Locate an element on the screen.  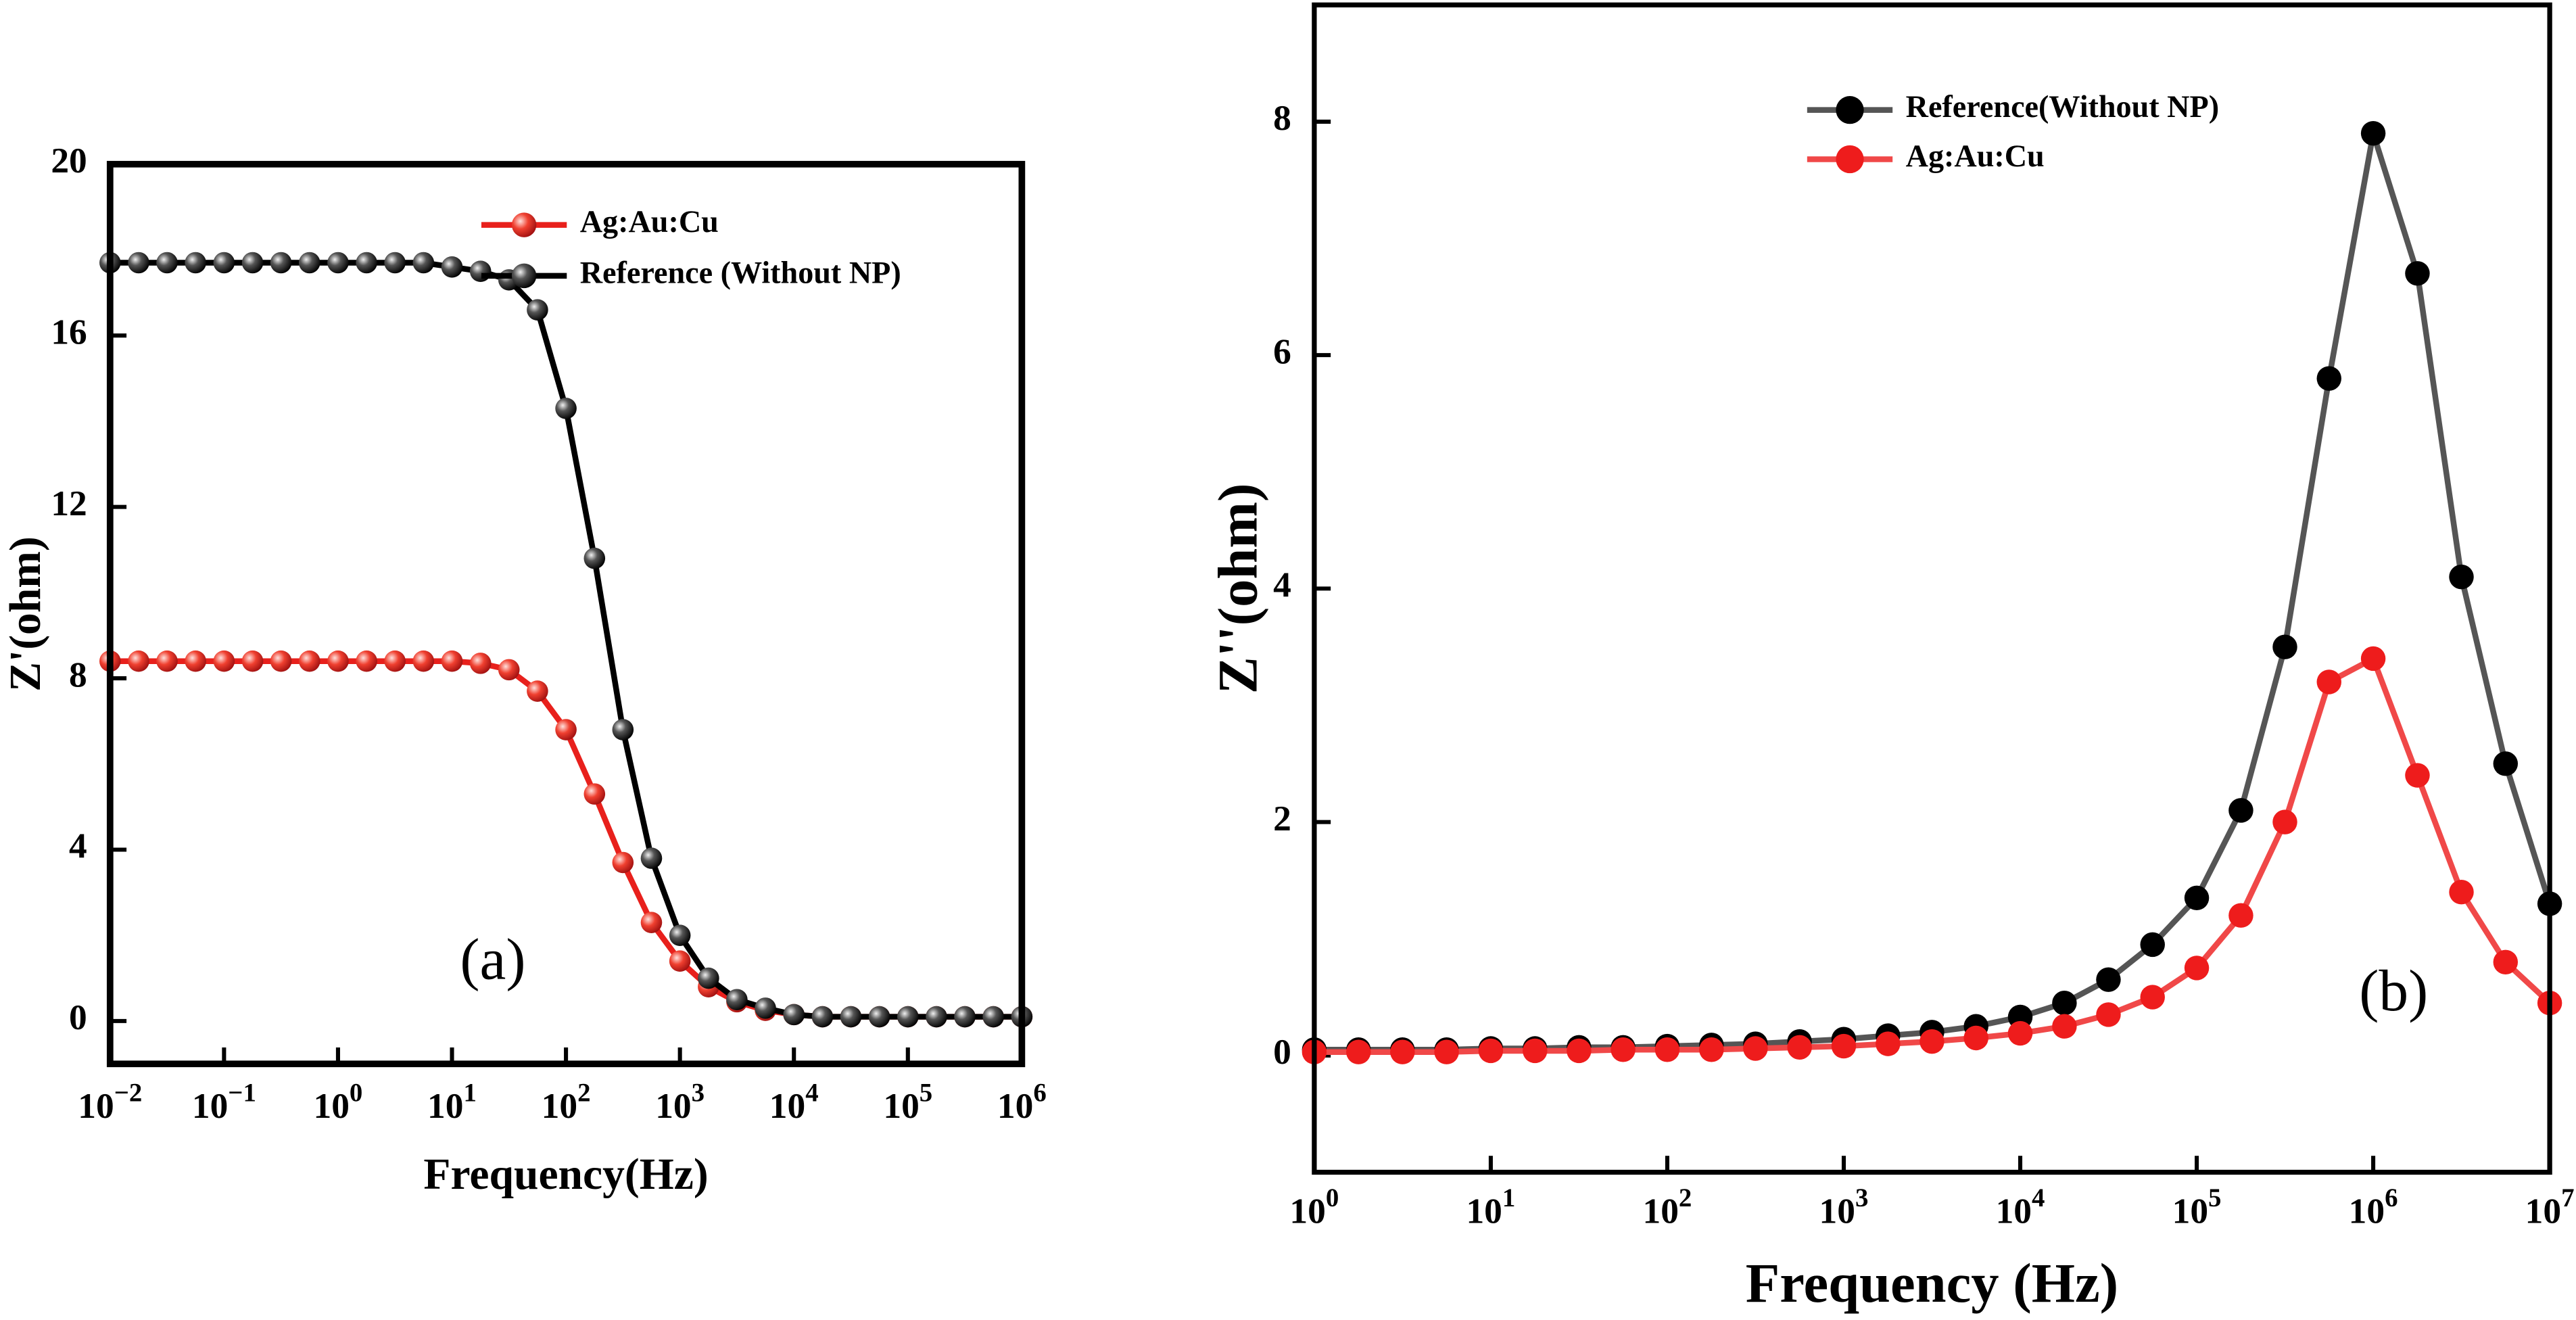
panel-label: (b) is located at coordinates (2393, 990).